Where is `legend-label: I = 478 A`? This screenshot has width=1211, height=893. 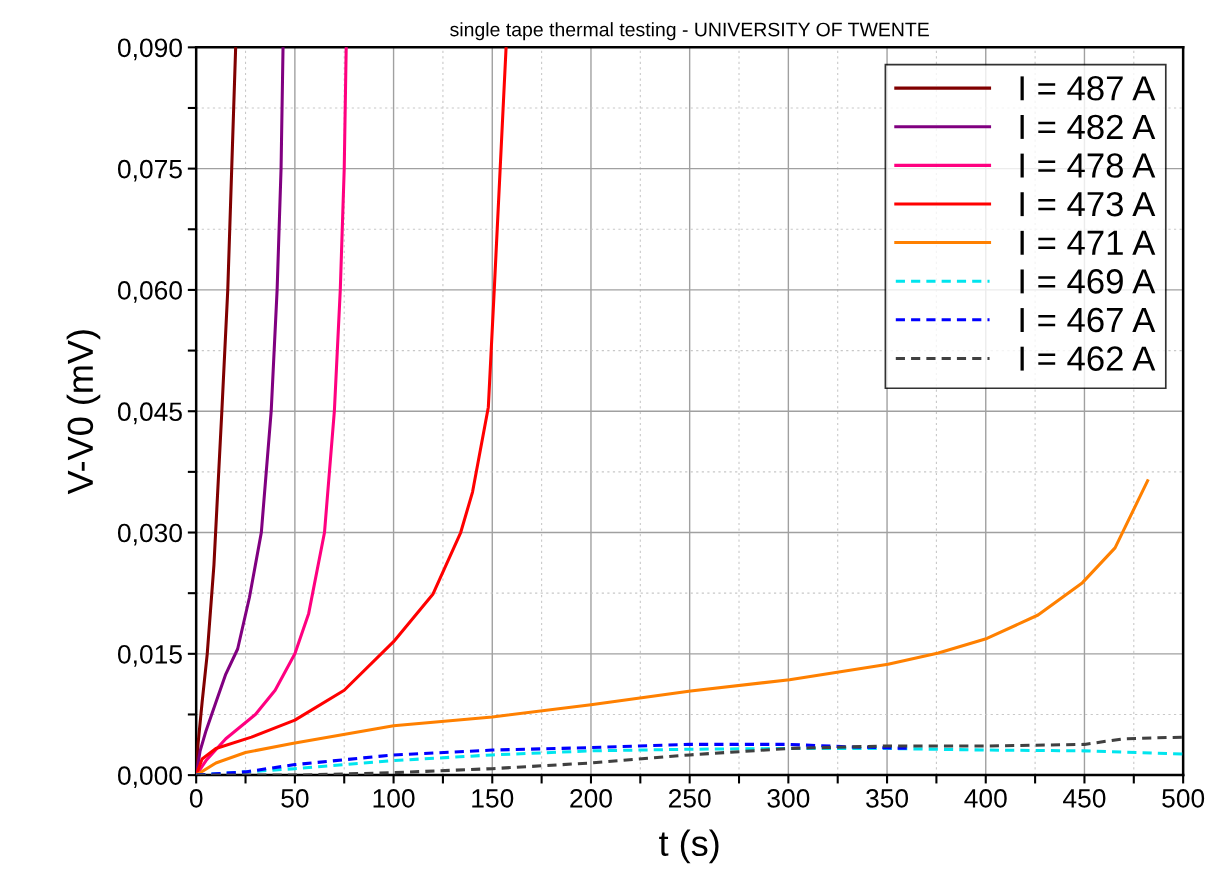
legend-label: I = 478 A is located at coordinates (1088, 165).